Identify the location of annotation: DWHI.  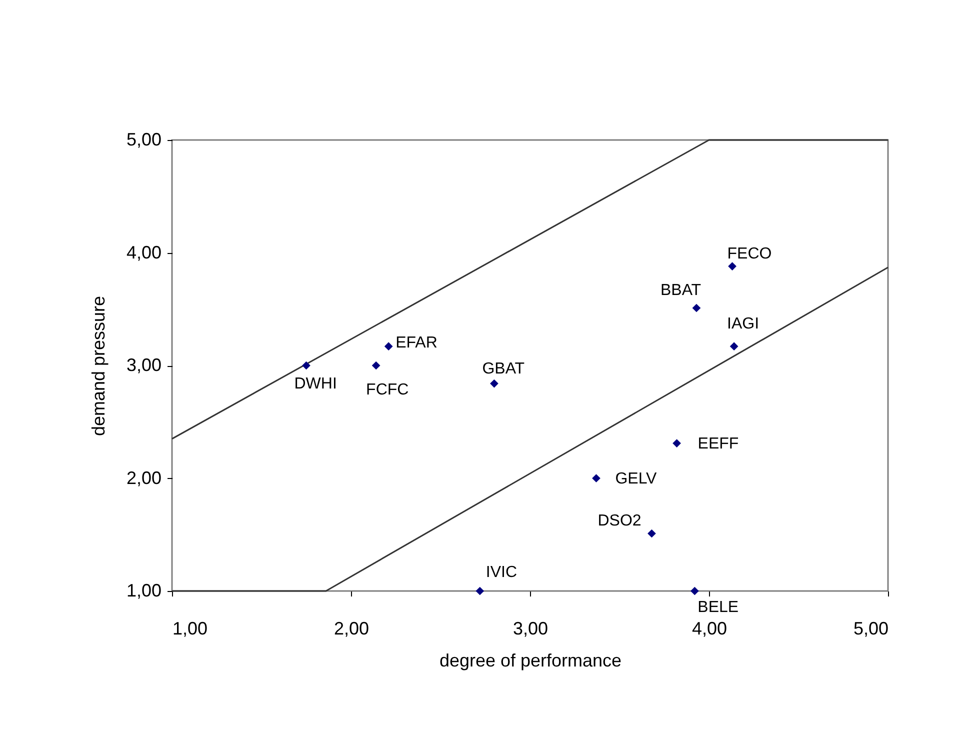
(315, 384).